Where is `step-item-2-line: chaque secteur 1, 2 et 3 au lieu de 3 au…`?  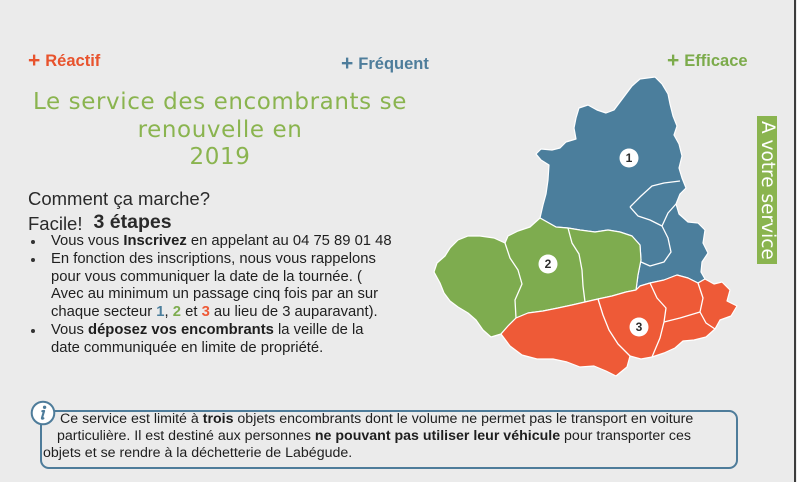 step-item-2-line: chaque secteur 1, 2 et 3 au lieu de 3 au… is located at coordinates (224, 313).